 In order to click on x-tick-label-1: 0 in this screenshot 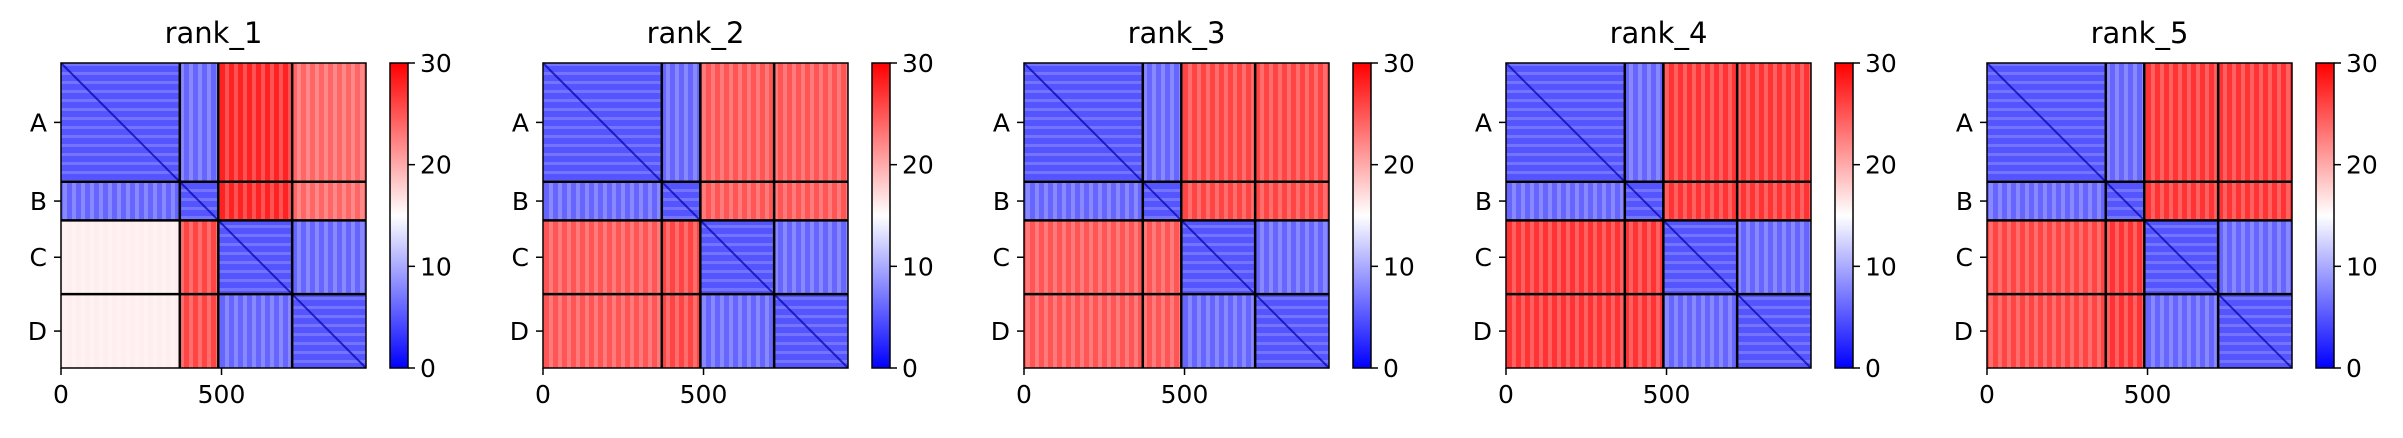, I will do `click(1987, 394)`.